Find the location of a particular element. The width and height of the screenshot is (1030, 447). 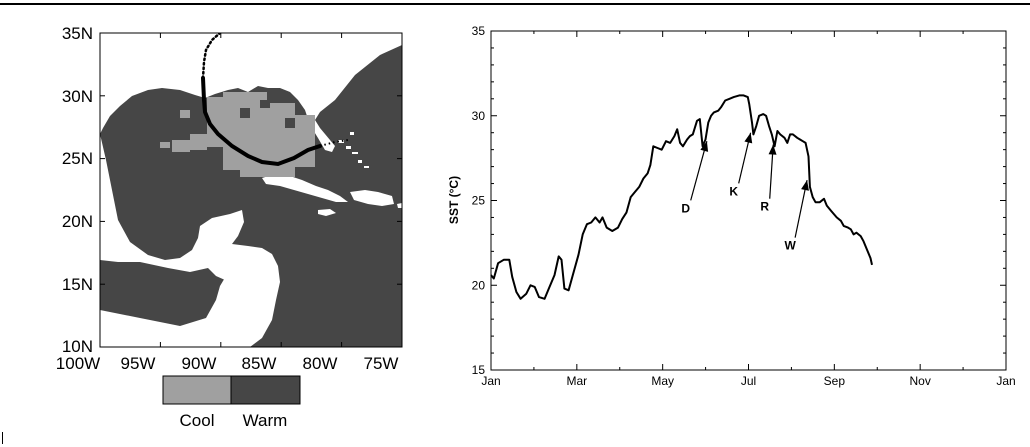

y-tick-label: 25 is located at coordinates (479, 201).